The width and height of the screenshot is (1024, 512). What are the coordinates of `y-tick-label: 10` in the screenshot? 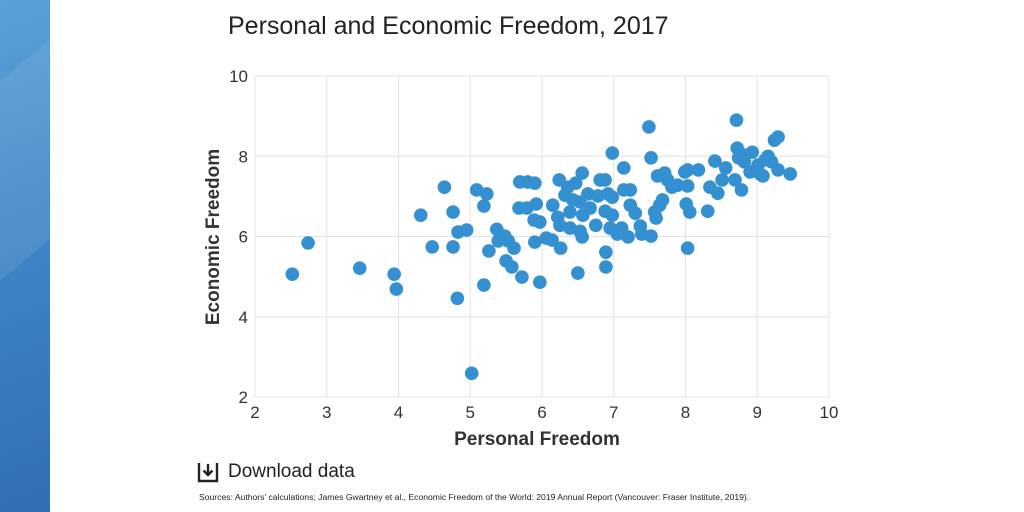 It's located at (238, 76).